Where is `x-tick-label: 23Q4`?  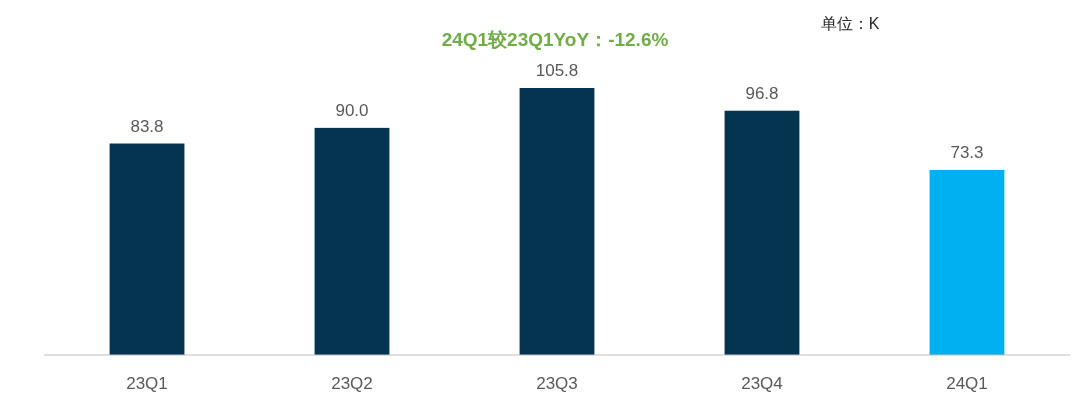 x-tick-label: 23Q4 is located at coordinates (762, 383).